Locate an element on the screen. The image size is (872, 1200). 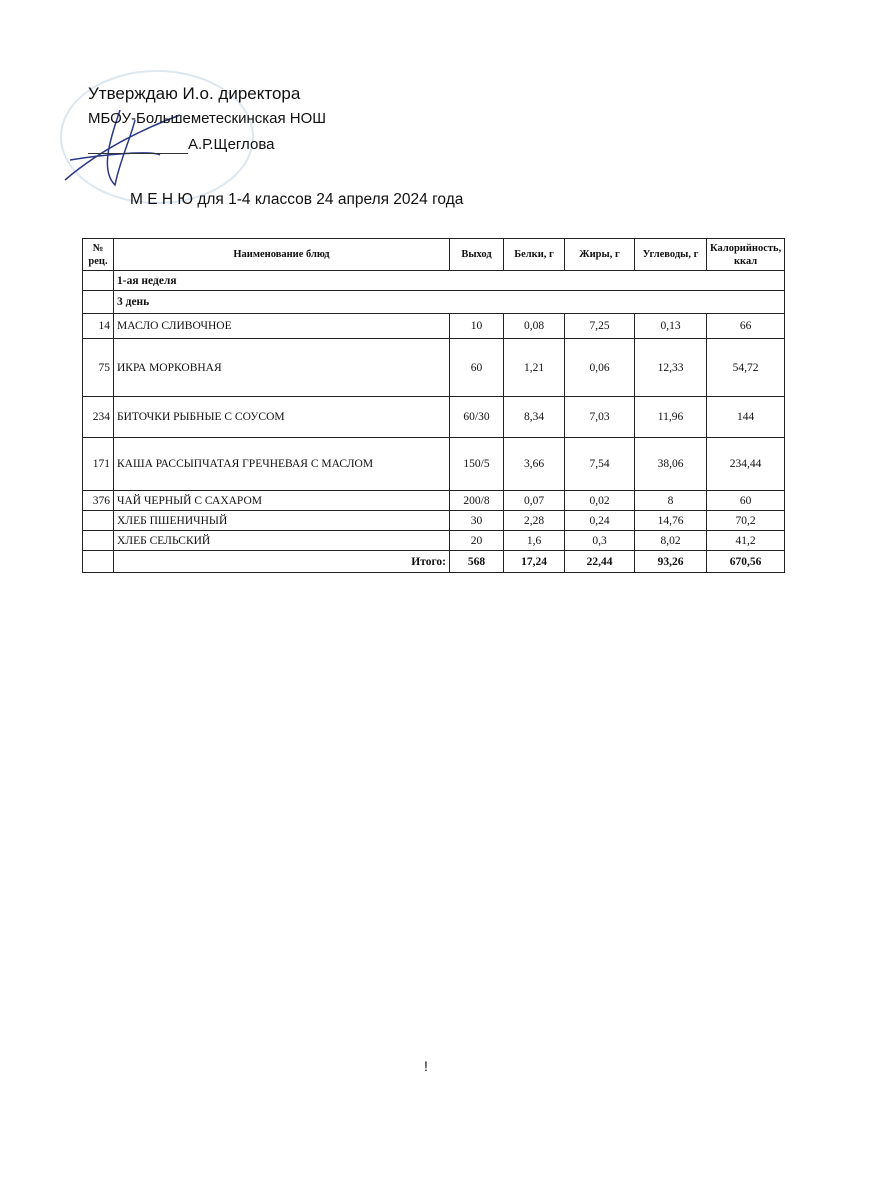
cell-name: ХЛЕБ ПШЕНИЧНЫЙ is located at coordinates (281, 520).